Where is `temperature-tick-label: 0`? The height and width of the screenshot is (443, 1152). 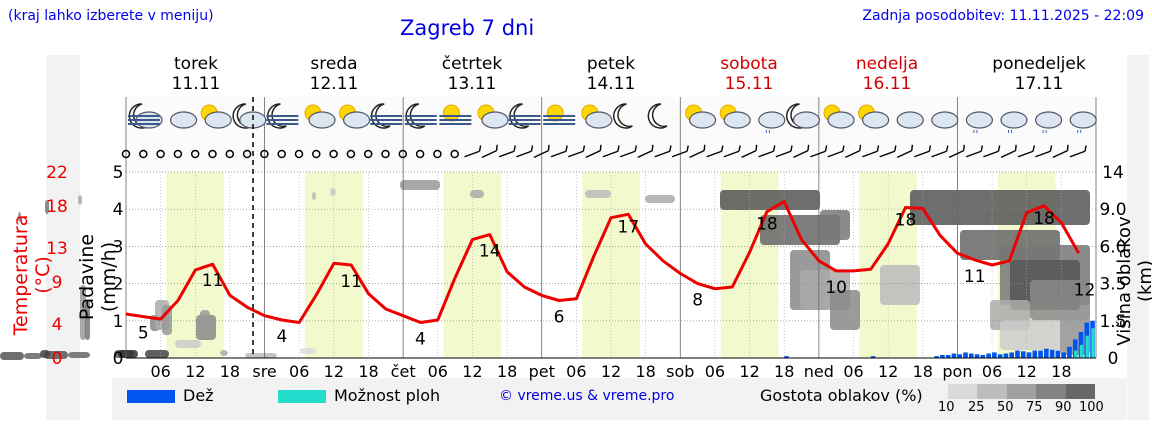 temperature-tick-label: 0 is located at coordinates (57, 359).